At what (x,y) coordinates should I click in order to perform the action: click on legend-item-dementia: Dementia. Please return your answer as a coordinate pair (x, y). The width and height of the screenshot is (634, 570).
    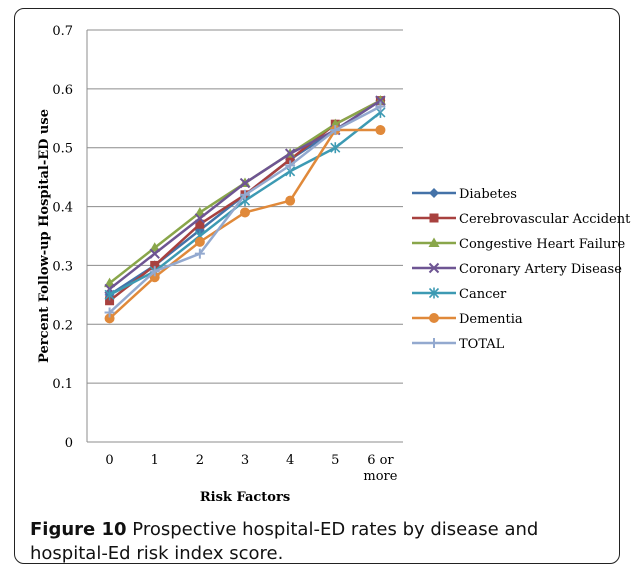
    Looking at the image, I should click on (467, 319).